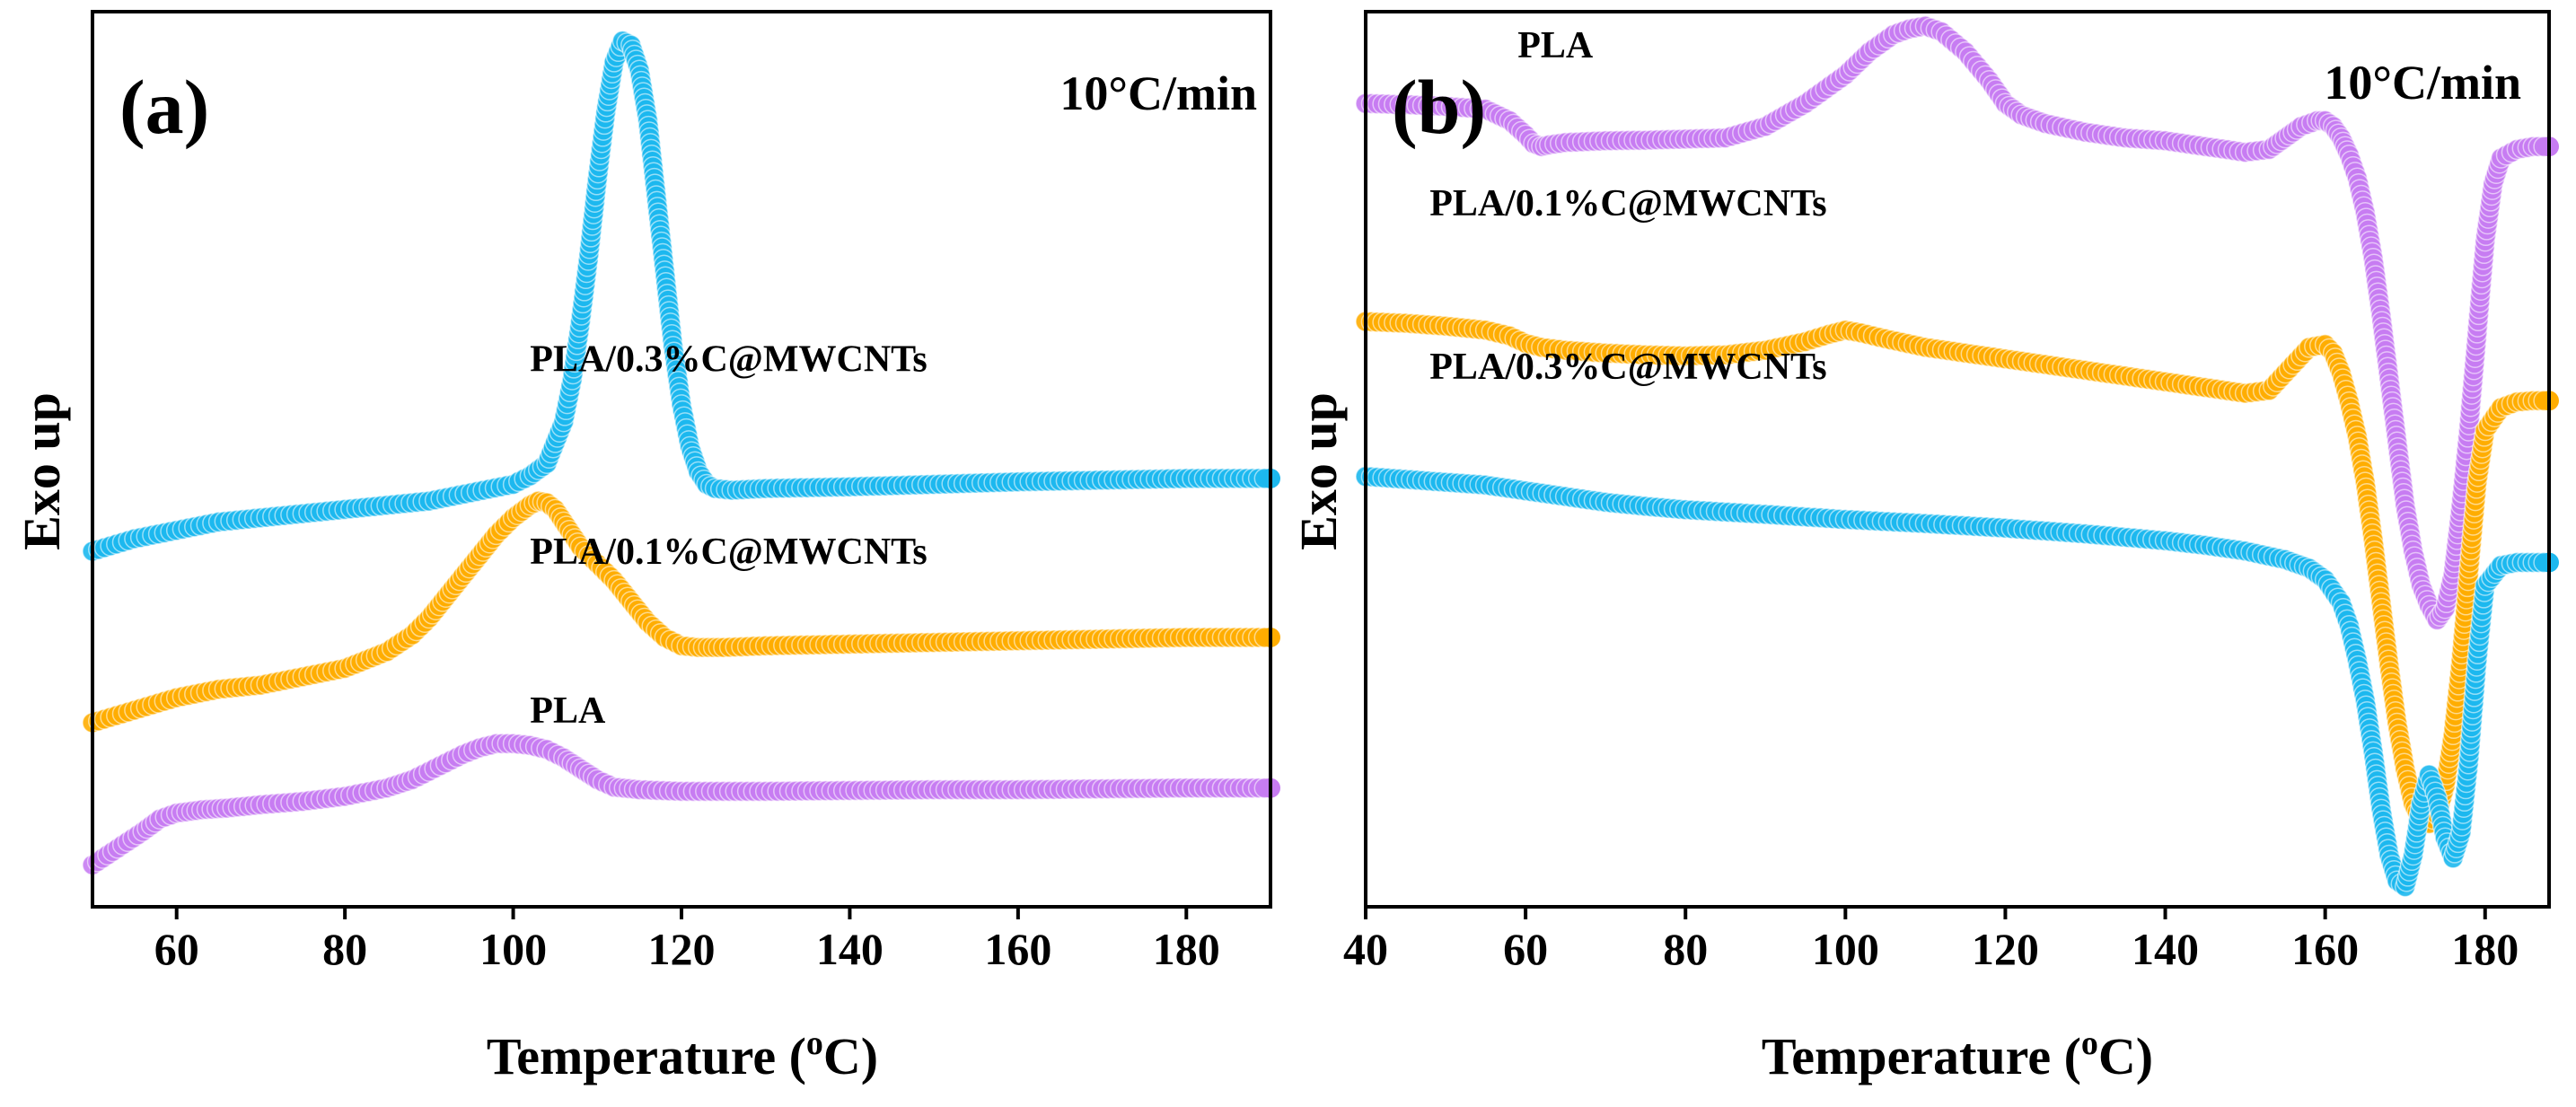  Describe the element at coordinates (2422, 83) in the screenshot. I see `panel-b-rate-label: 10°C/min` at that location.